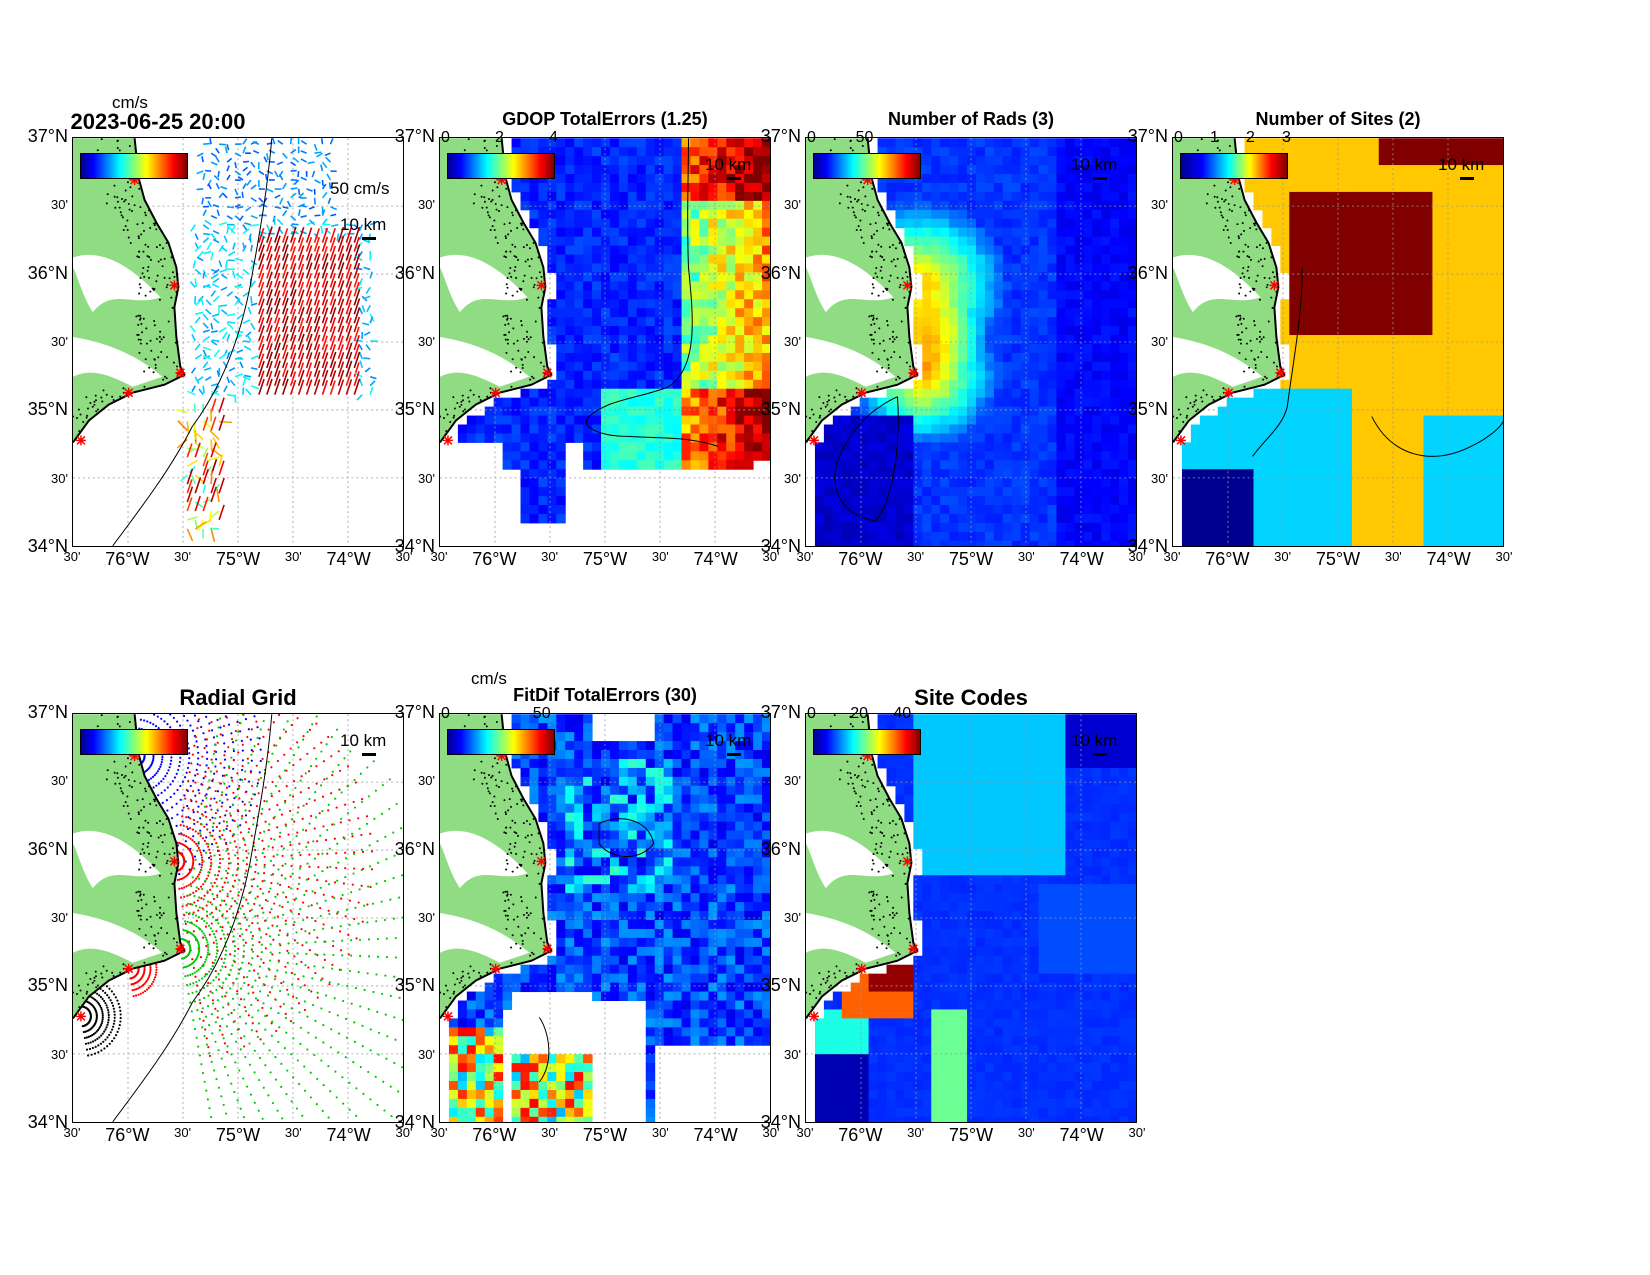 The width and height of the screenshot is (1650, 1275). Describe the element at coordinates (805, 556) in the screenshot. I see `longitude-label: 30'` at that location.